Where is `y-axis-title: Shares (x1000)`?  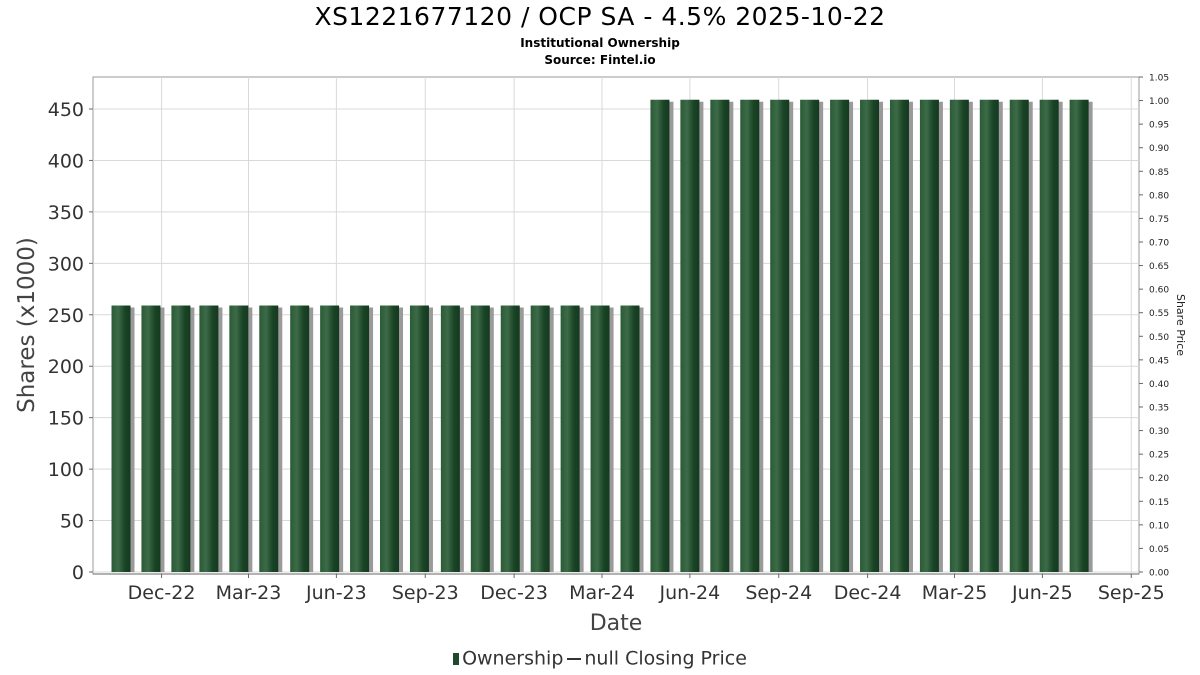 y-axis-title: Shares (x1000) is located at coordinates (27, 325).